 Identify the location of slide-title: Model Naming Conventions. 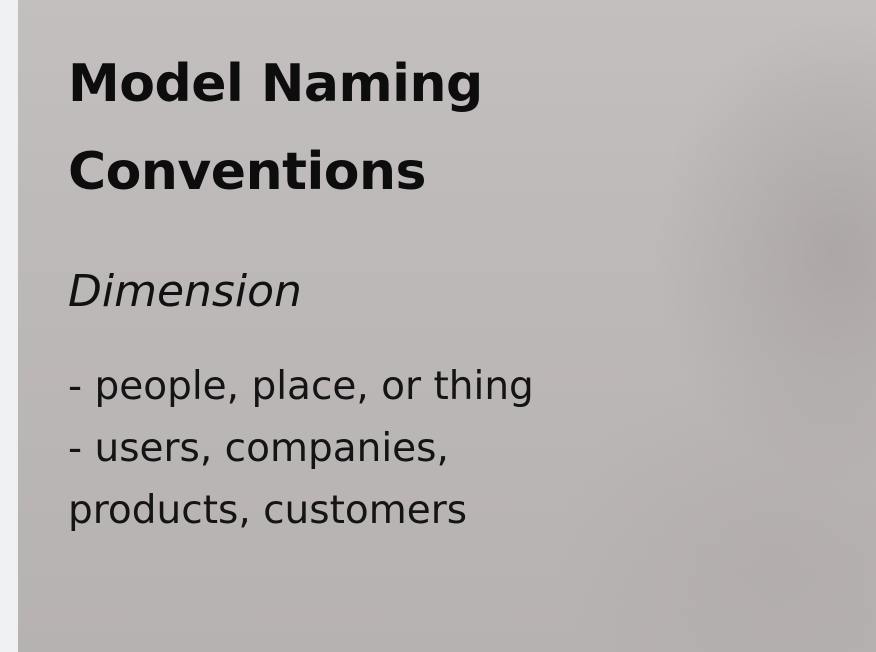
(275, 128).